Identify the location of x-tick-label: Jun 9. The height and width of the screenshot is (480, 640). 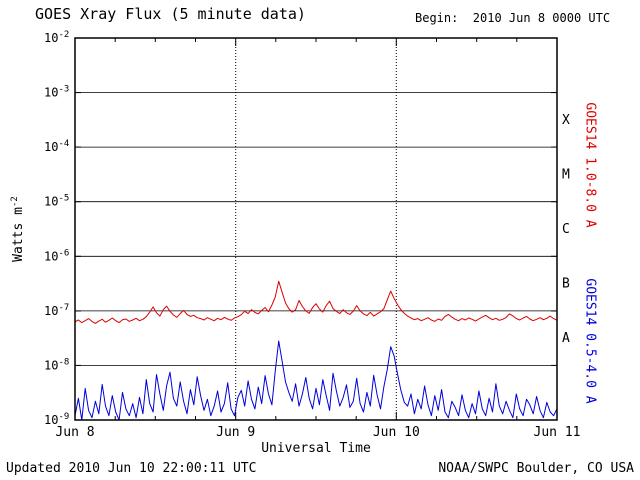
(235, 432).